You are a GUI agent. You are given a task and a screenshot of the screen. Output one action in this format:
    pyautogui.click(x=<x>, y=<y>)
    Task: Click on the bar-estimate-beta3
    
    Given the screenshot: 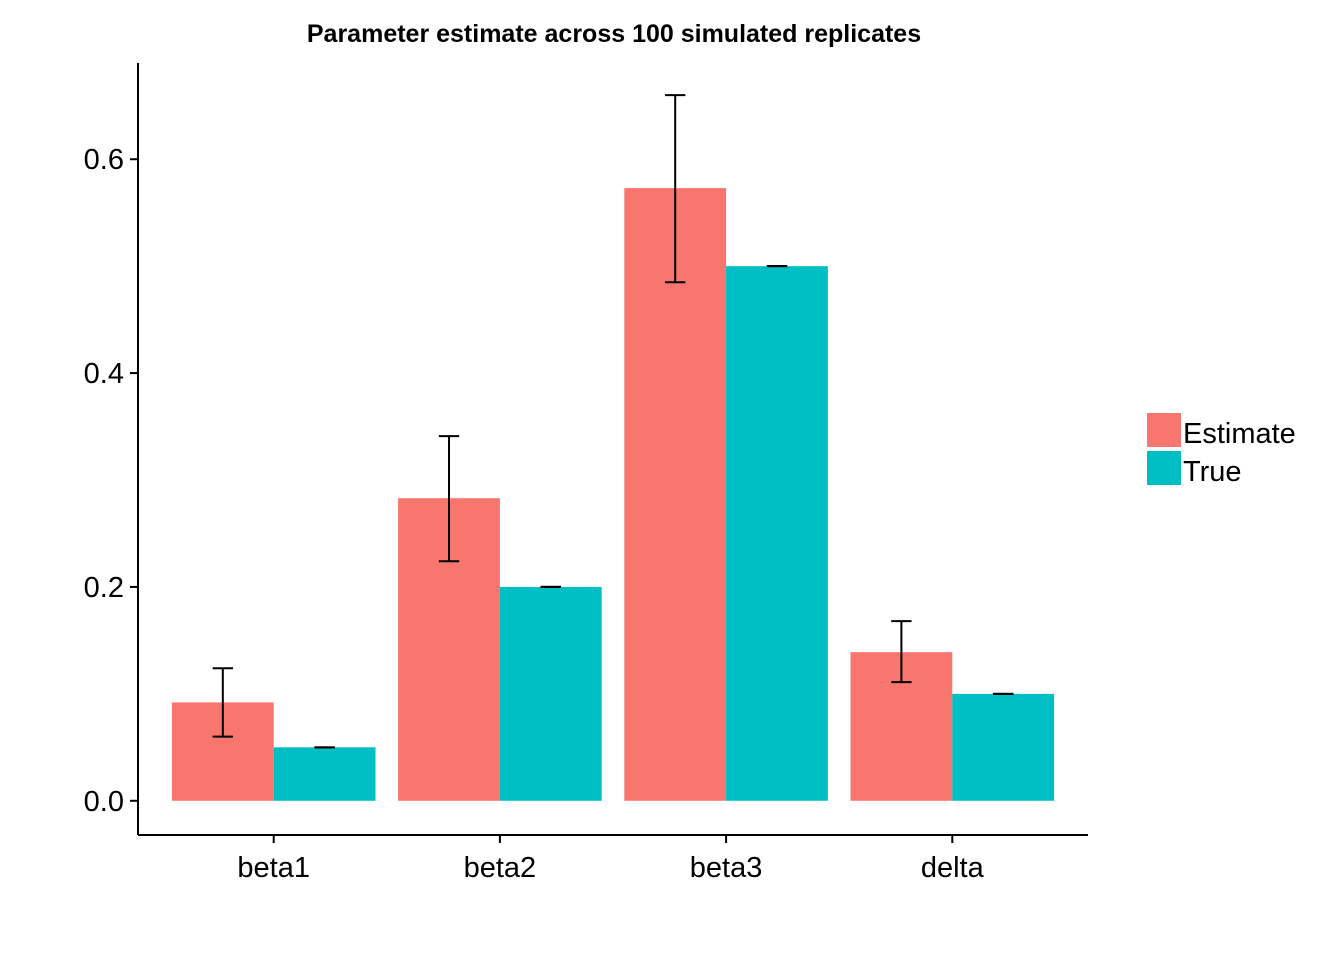 What is the action you would take?
    pyautogui.click(x=675, y=494)
    